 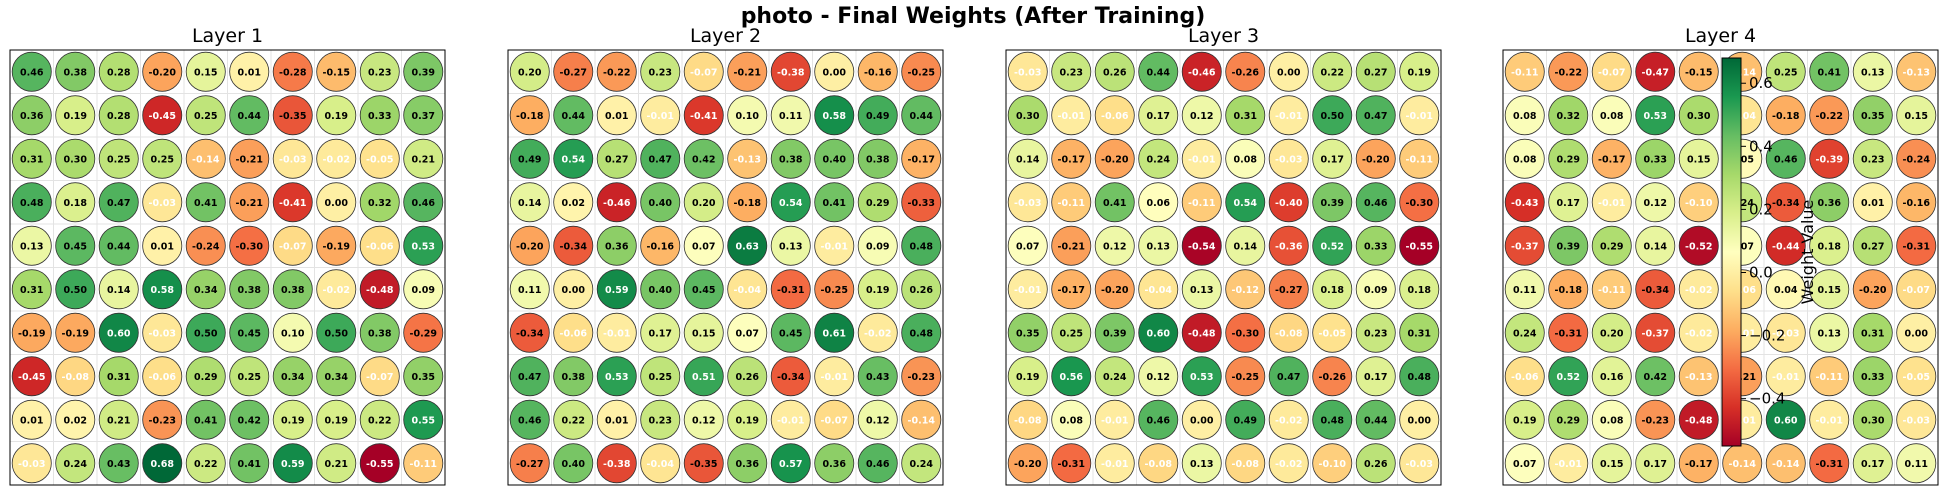 What do you see at coordinates (1332, 72) in the screenshot?
I see `weight-label: 0.22` at bounding box center [1332, 72].